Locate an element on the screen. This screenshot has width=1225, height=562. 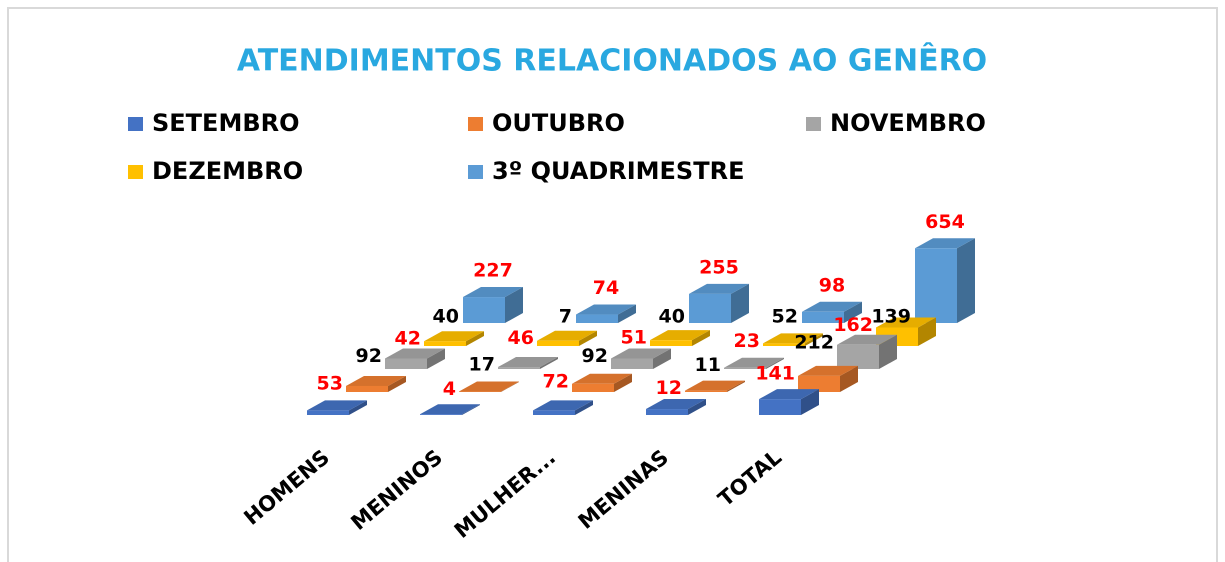
data-label: 654 is located at coordinates (945, 222).